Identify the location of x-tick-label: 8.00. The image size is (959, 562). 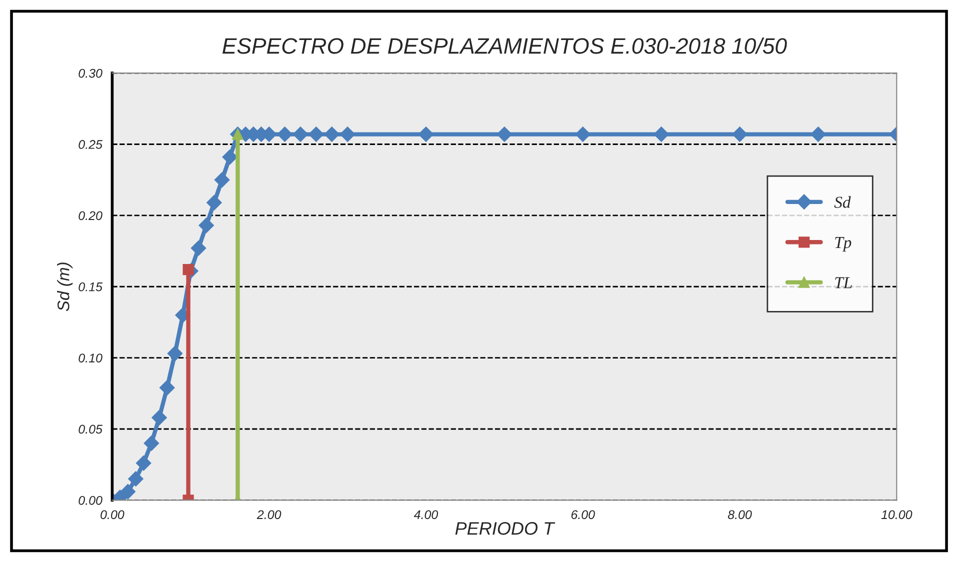
(740, 515).